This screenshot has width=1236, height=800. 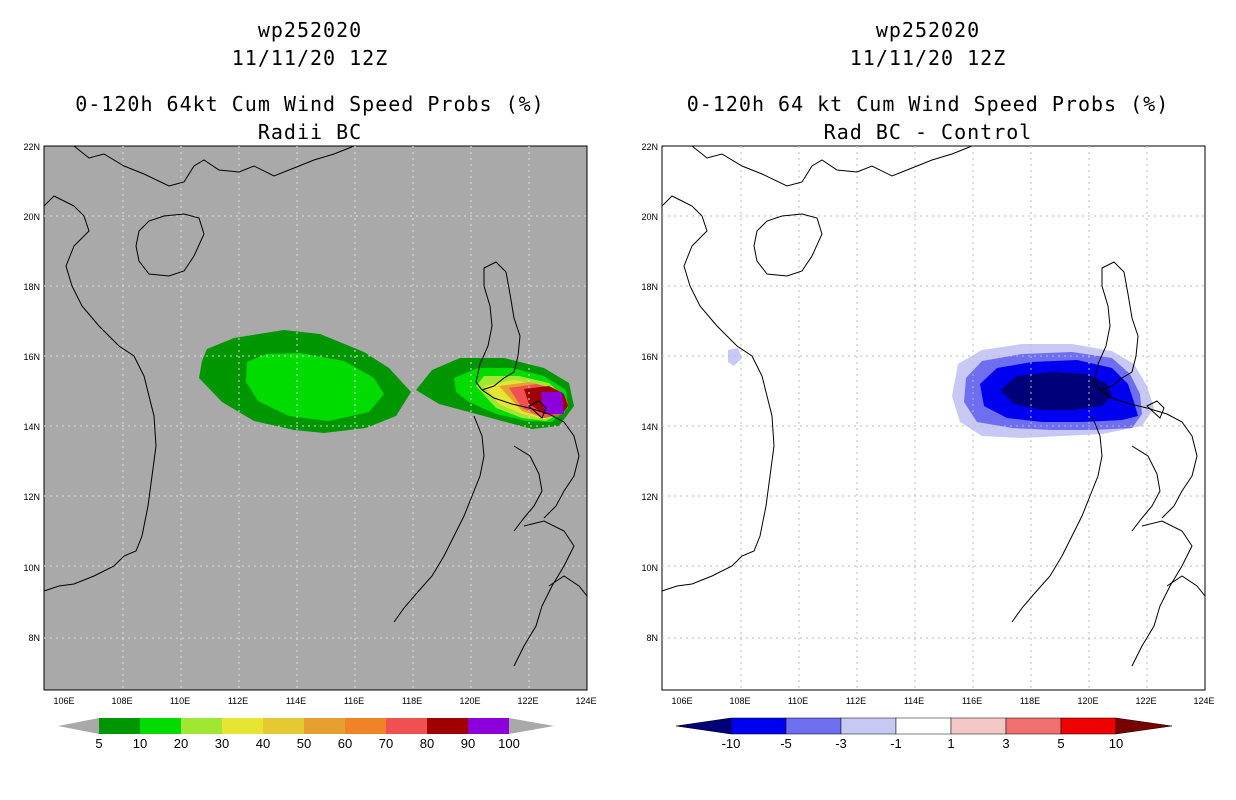 What do you see at coordinates (928, 104) in the screenshot?
I see `right-subtitle-product: 0-120h 64 kt Cum Wind Speed Probs (%)` at bounding box center [928, 104].